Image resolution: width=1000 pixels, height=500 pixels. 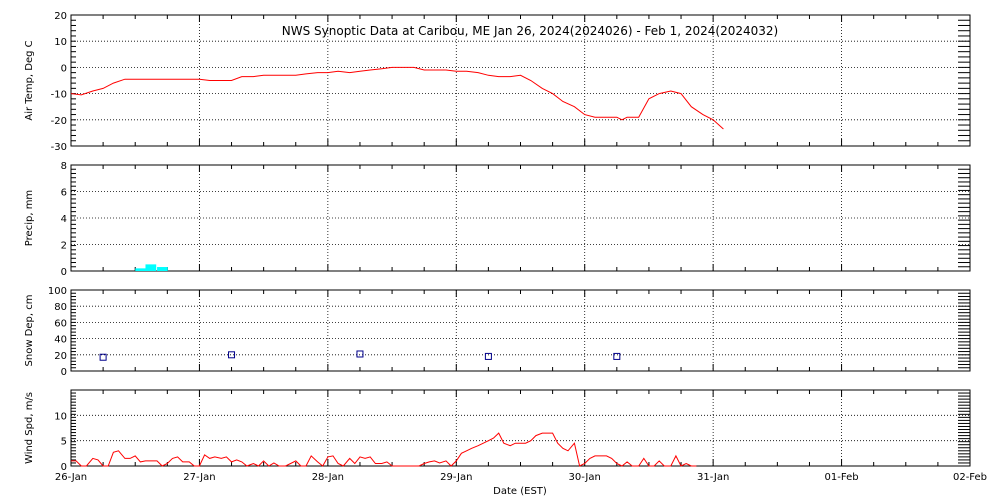 What do you see at coordinates (199, 477) in the screenshot?
I see `x-tick-label: 27-Jan` at bounding box center [199, 477].